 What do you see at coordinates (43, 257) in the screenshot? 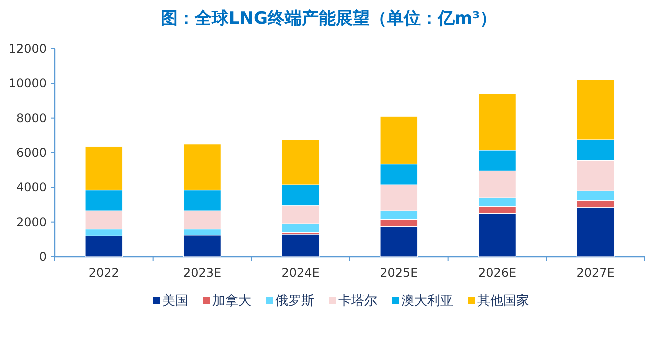
I see `y-tick-label: 0` at bounding box center [43, 257].